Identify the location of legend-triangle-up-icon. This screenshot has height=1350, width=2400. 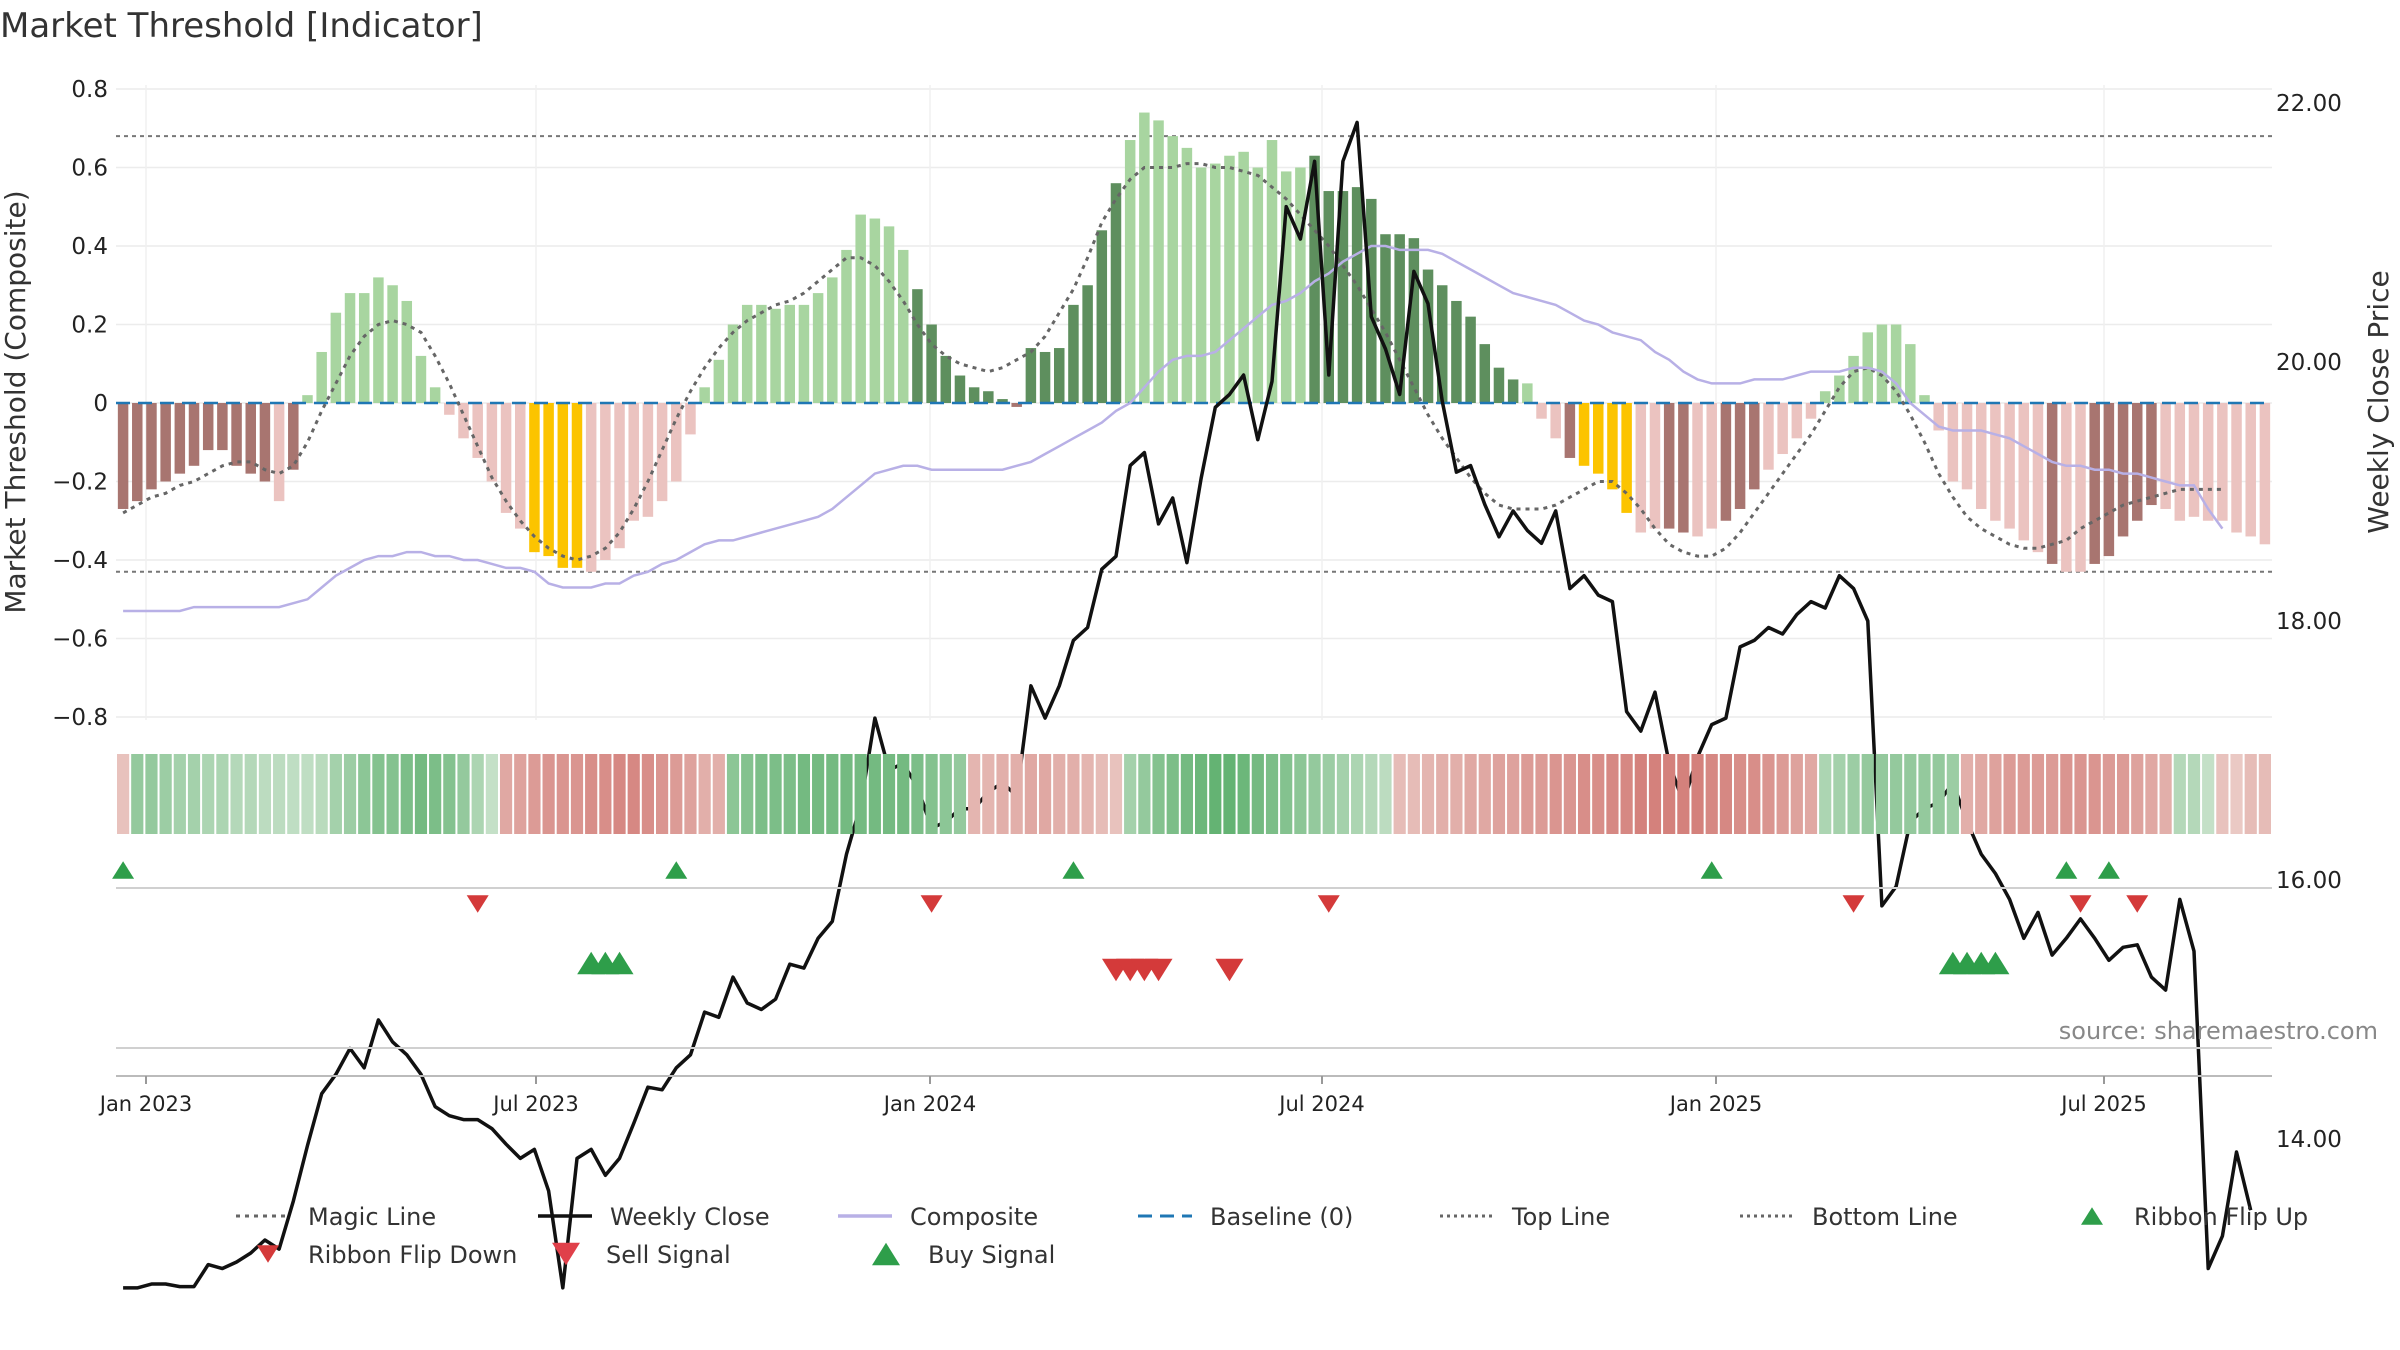
(2092, 1216).